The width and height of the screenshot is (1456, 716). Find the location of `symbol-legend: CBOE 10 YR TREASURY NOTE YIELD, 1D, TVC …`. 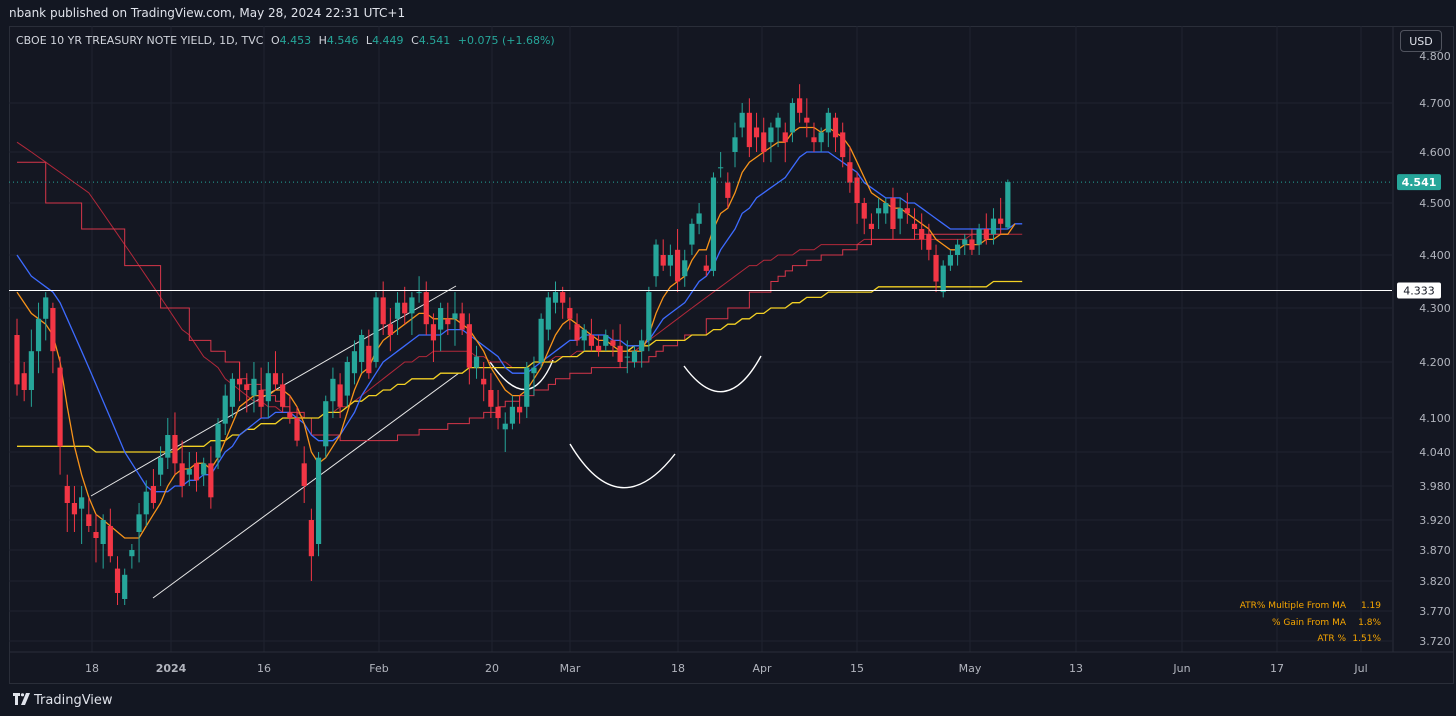

symbol-legend: CBOE 10 YR TREASURY NOTE YIELD, 1D, TVC … is located at coordinates (285, 40).